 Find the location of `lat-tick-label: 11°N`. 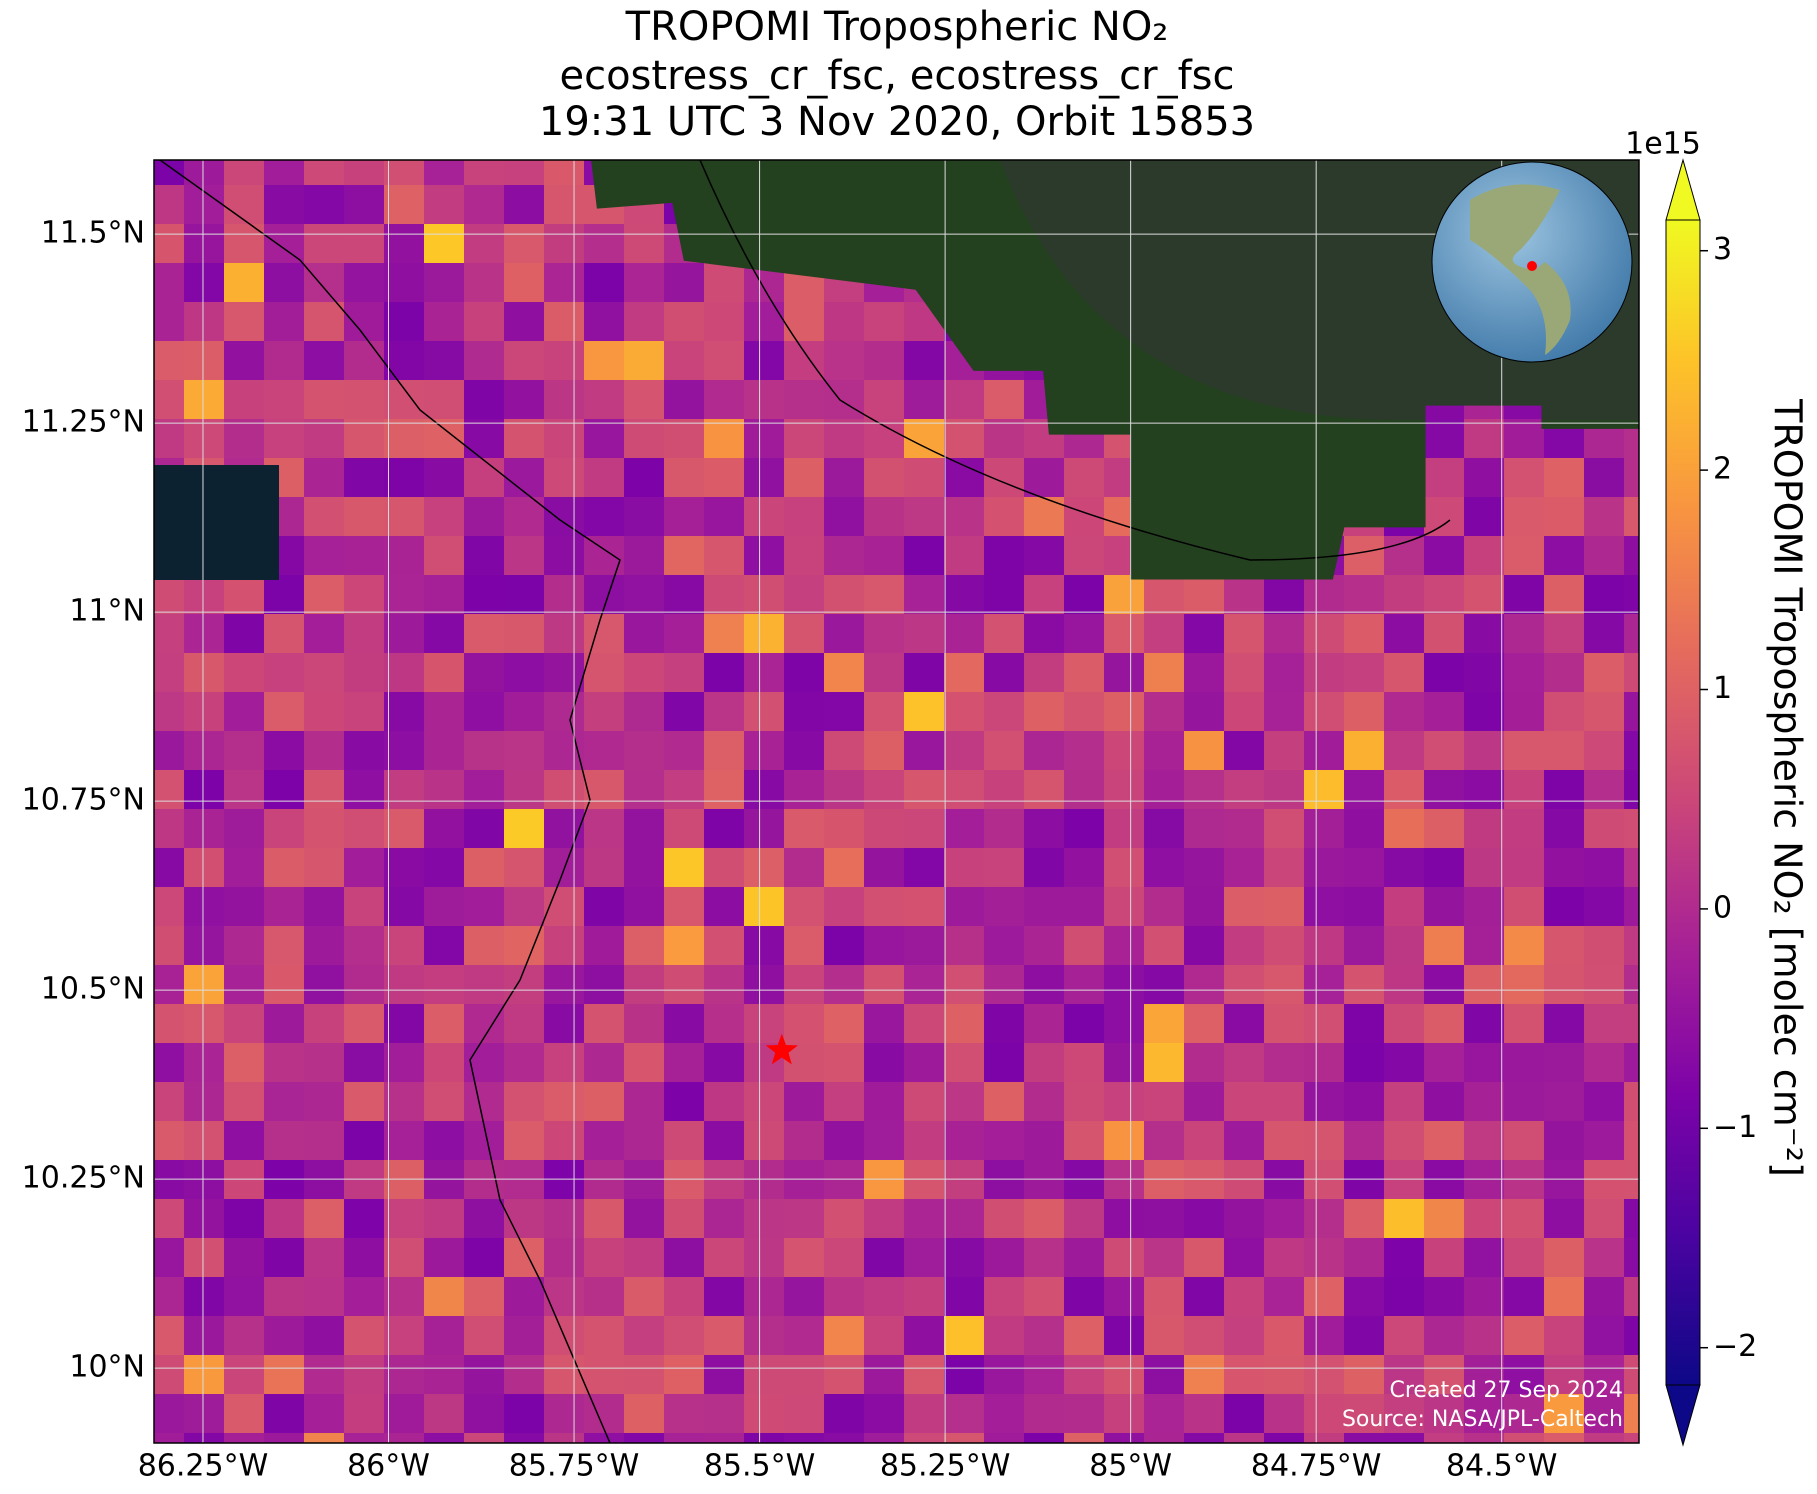

lat-tick-label: 11°N is located at coordinates (107, 611).